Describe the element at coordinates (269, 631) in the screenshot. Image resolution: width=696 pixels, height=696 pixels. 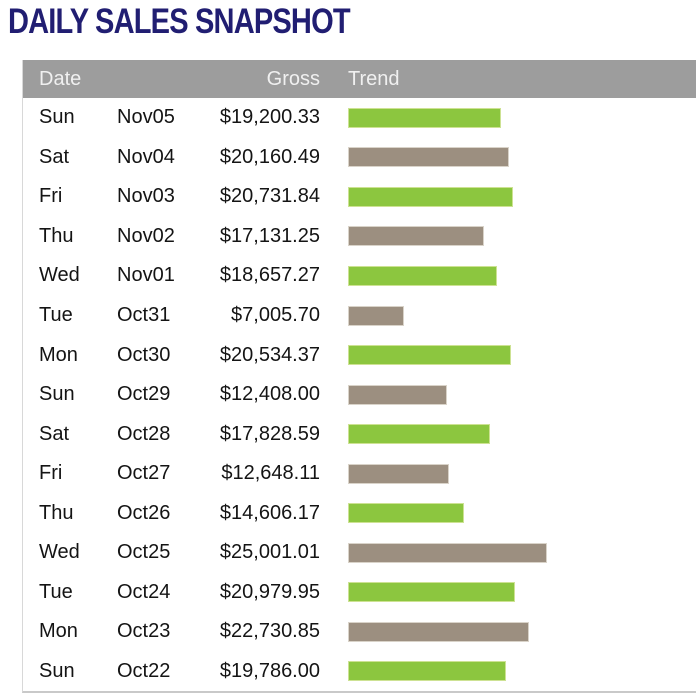
I see `gross-cell: $22,730.85` at that location.